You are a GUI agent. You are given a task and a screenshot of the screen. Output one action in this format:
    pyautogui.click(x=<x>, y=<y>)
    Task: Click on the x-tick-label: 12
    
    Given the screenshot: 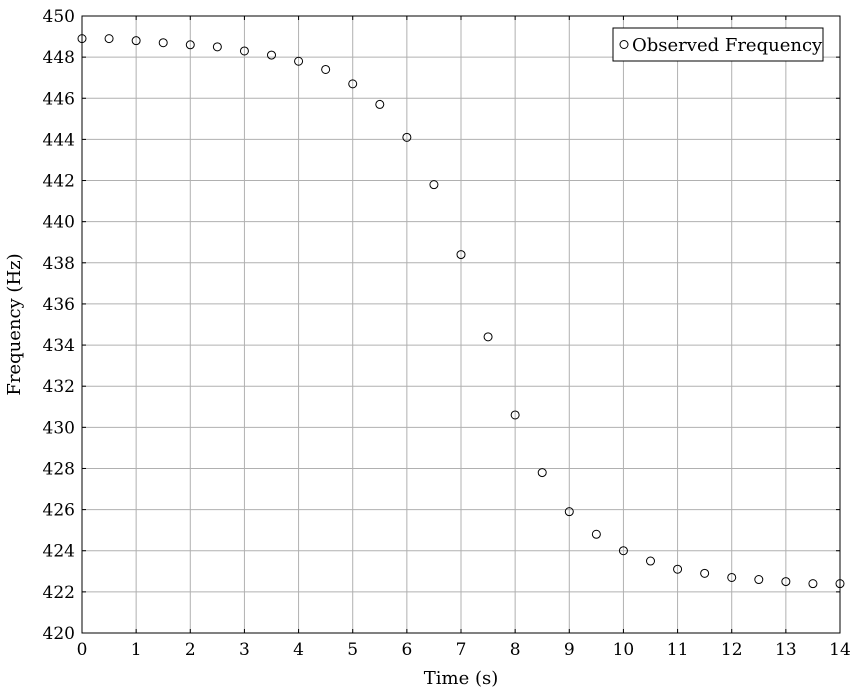 What is the action you would take?
    pyautogui.click(x=732, y=650)
    